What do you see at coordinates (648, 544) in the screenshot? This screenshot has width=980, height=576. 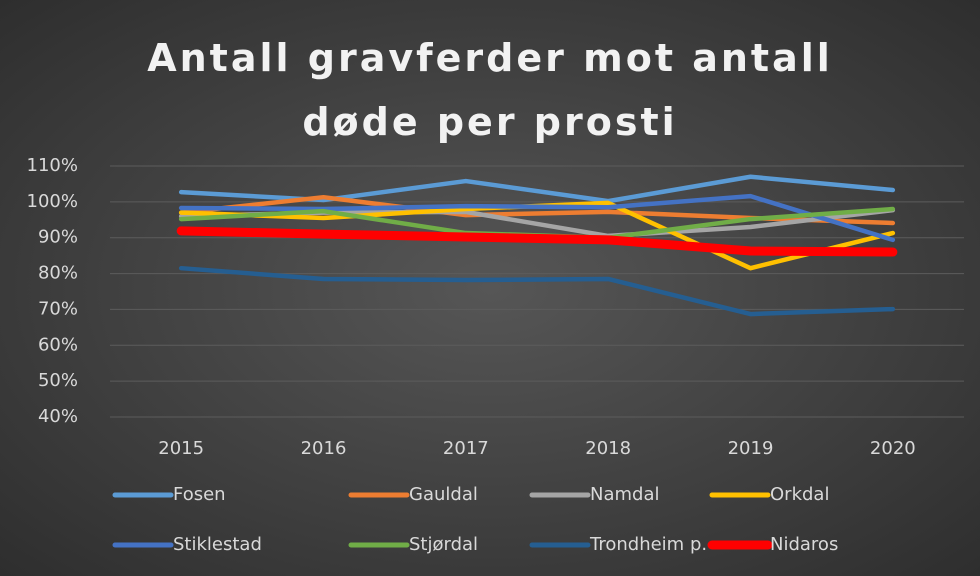 I see `legend-label: Trondheim p.` at bounding box center [648, 544].